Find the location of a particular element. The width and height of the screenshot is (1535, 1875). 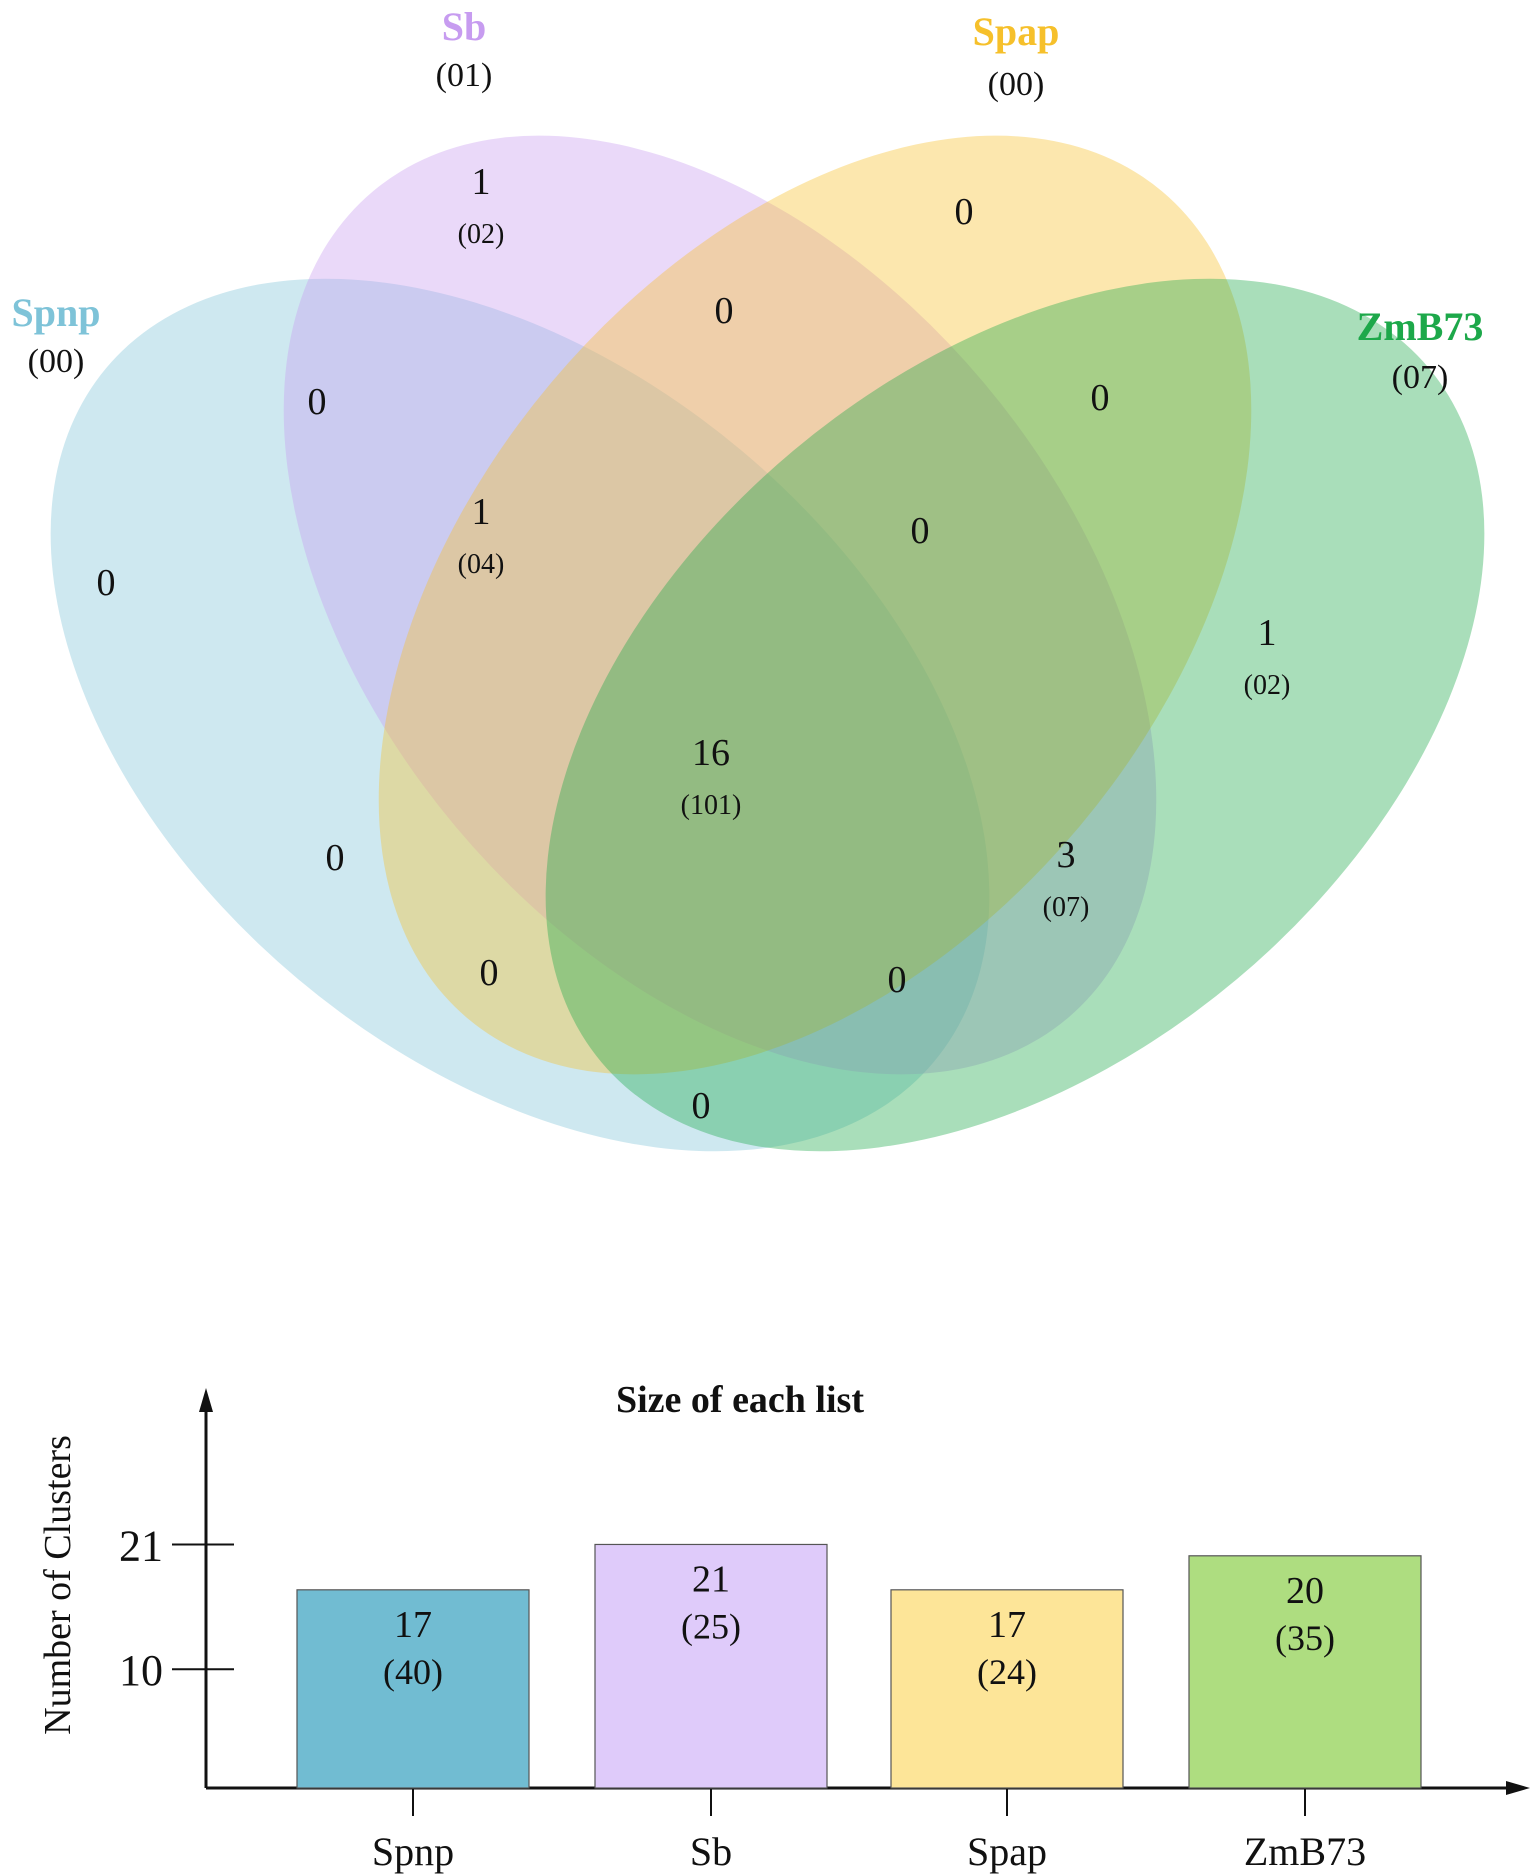

x-tick-label-spap: Spap is located at coordinates (1007, 1851).